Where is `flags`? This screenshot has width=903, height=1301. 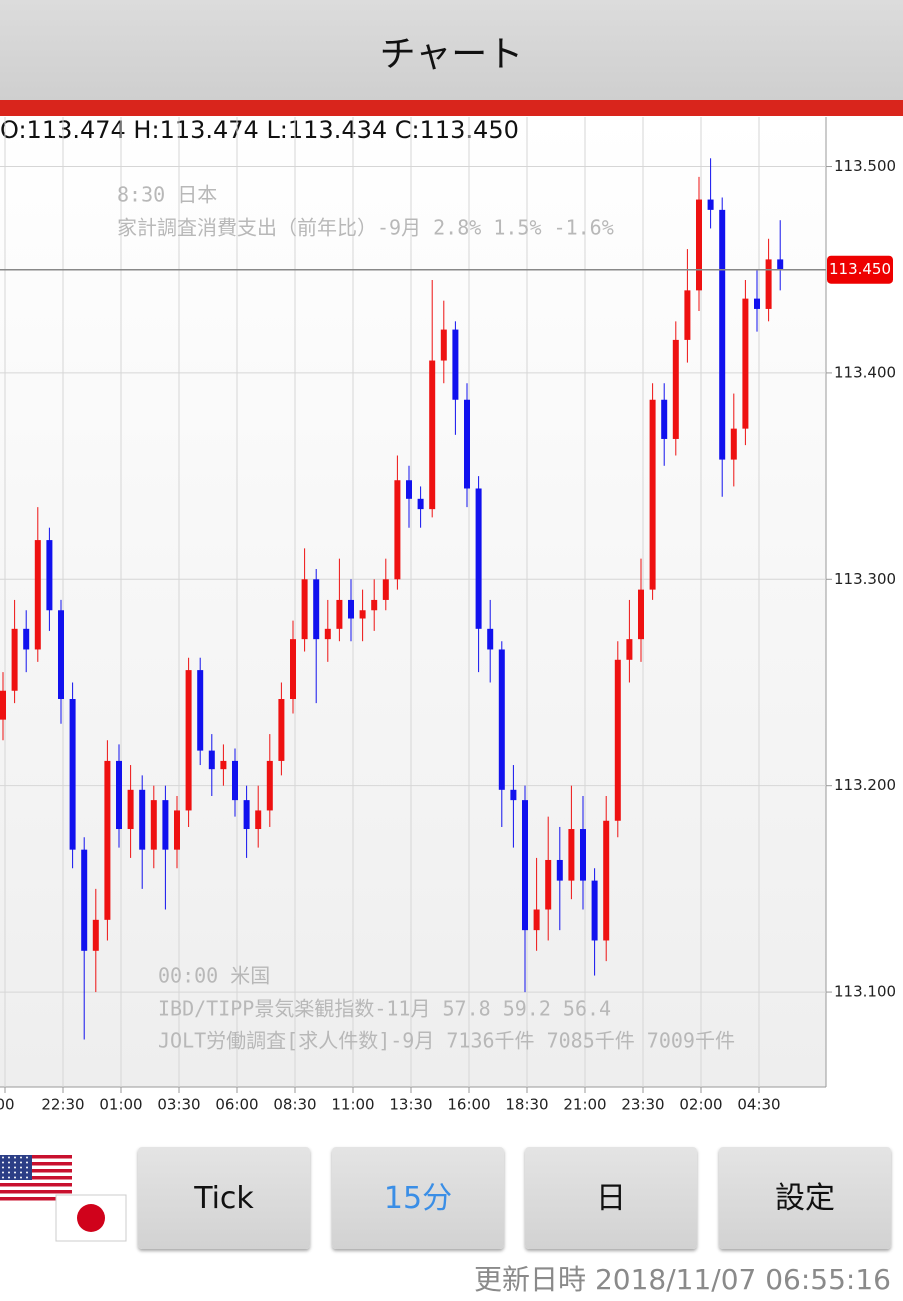
flags is located at coordinates (63, 1198).